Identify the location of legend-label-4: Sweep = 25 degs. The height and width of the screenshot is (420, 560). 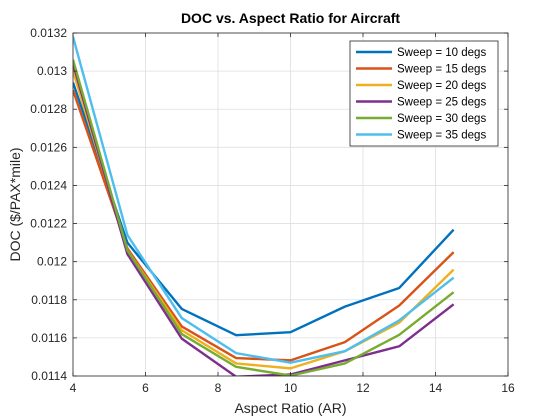
(441, 103).